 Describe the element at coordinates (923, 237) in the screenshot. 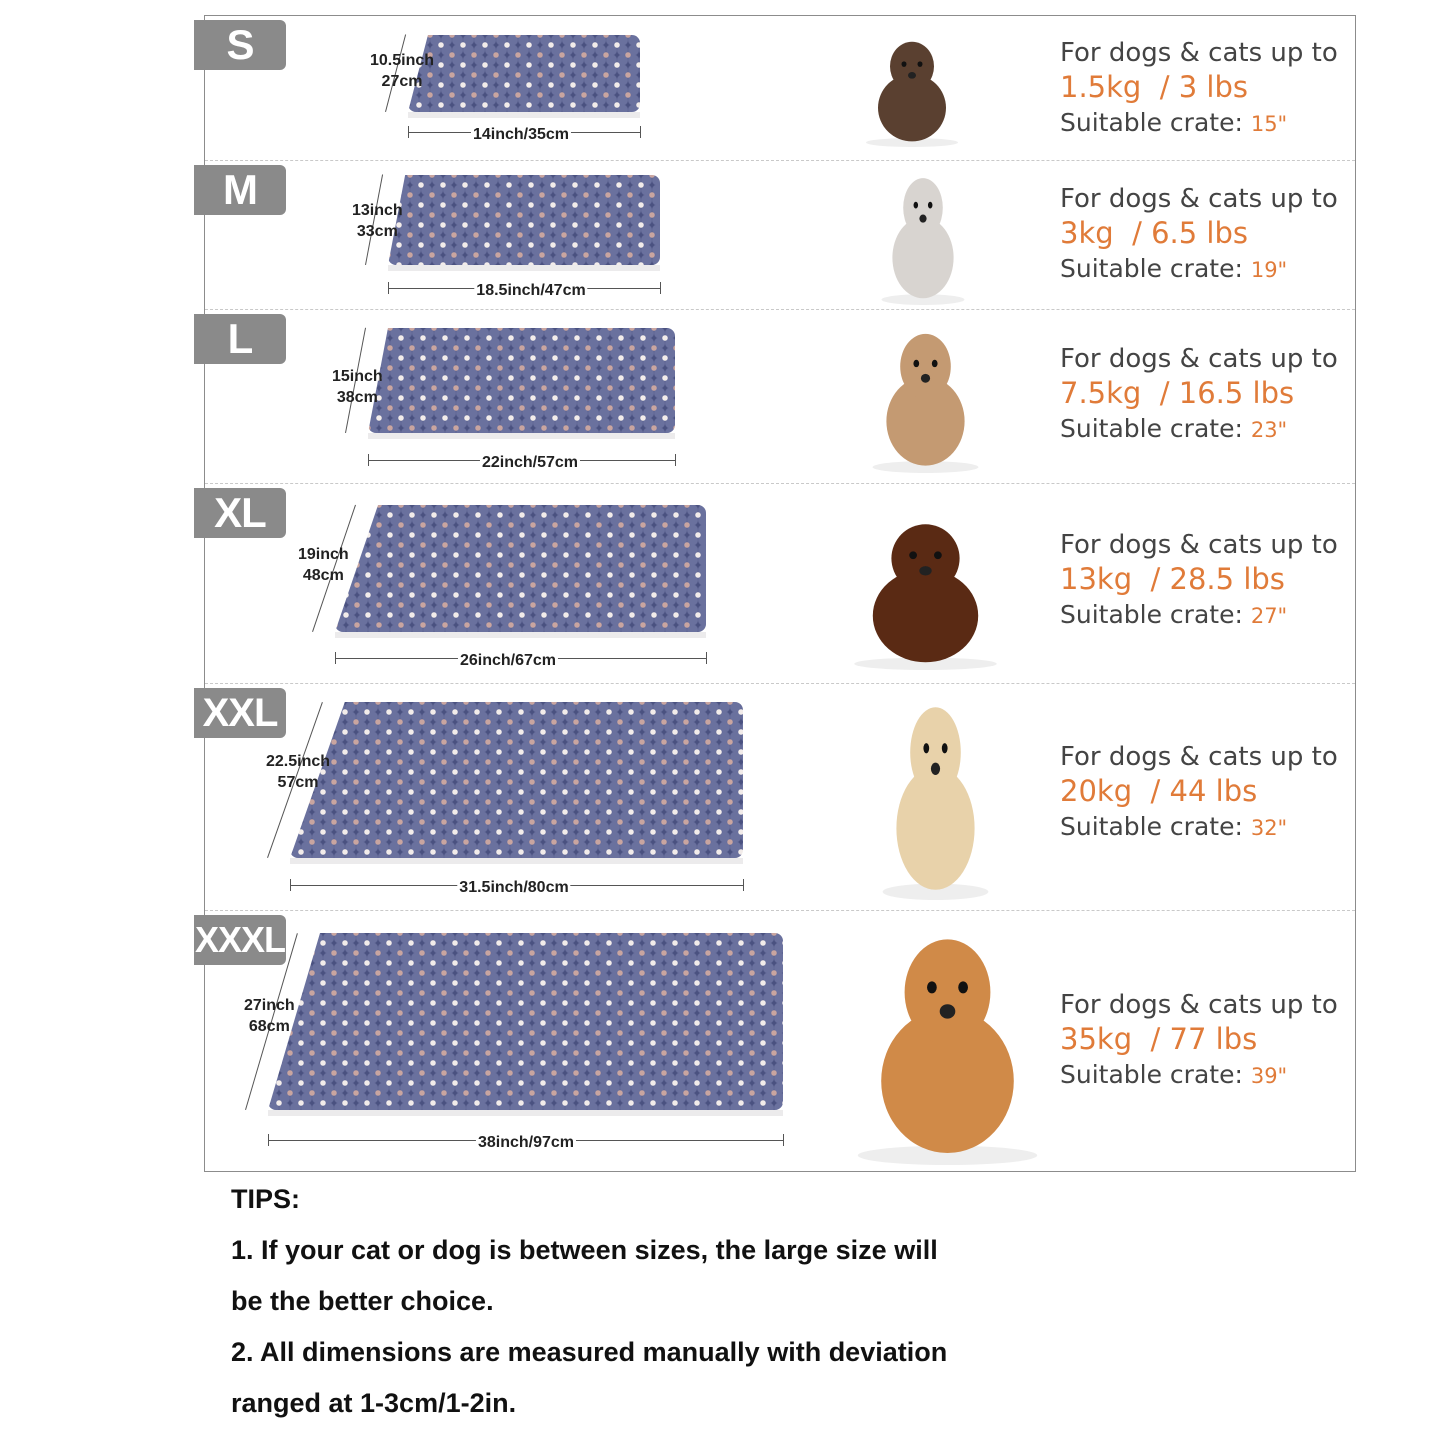

I see `ragdoll-cat-image` at that location.